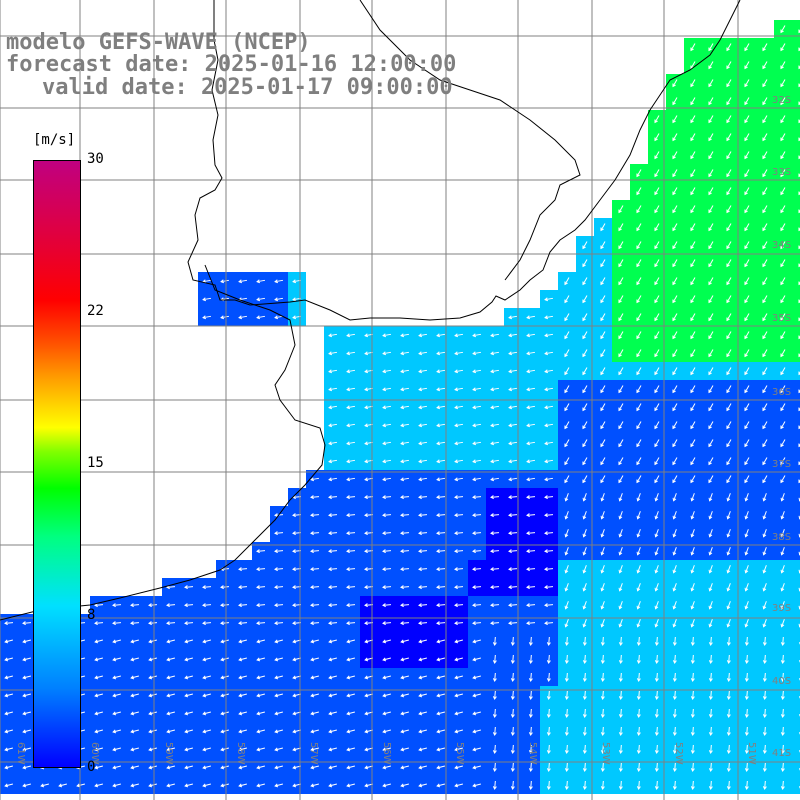 This screenshot has height=800, width=800. Describe the element at coordinates (459, 753) in the screenshot. I see `longitude-label: 55W` at that location.